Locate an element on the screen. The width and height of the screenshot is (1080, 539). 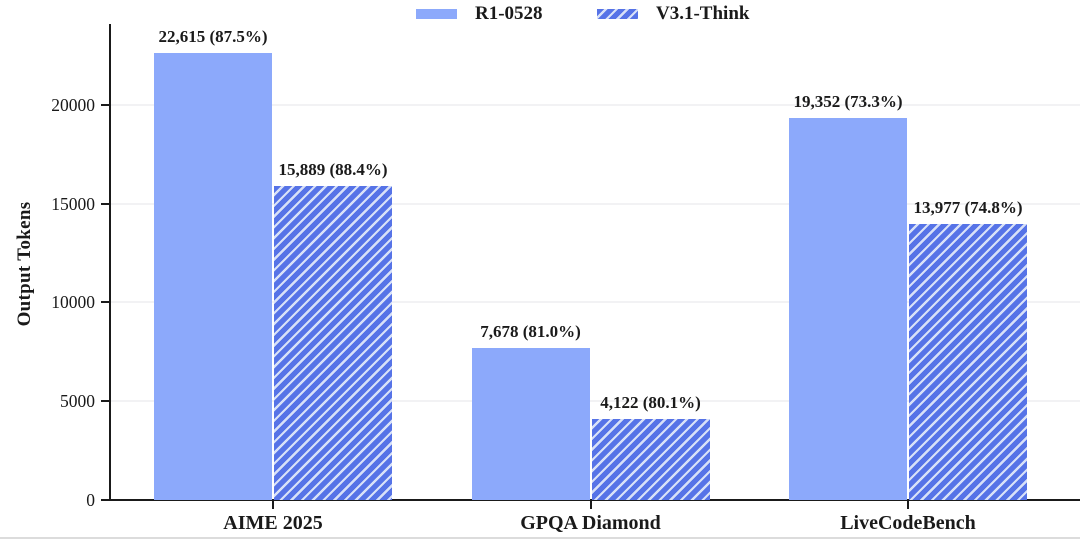
y-tick-label-15000: 15000 is located at coordinates (73, 203).